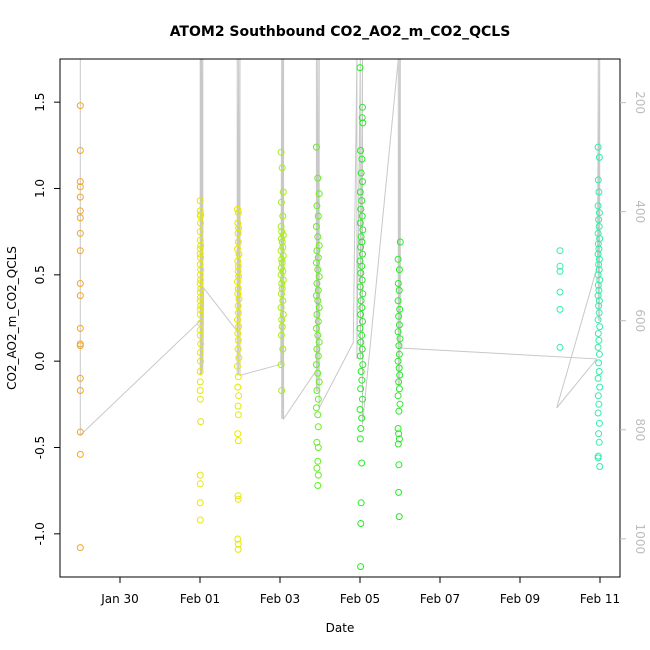  Describe the element at coordinates (119, 599) in the screenshot. I see `x-tick-label: Jan 30` at that location.